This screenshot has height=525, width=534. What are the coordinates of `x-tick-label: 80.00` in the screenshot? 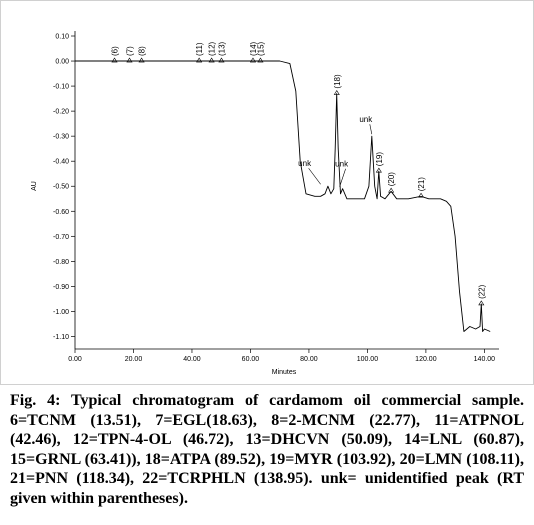 It's located at (309, 359).